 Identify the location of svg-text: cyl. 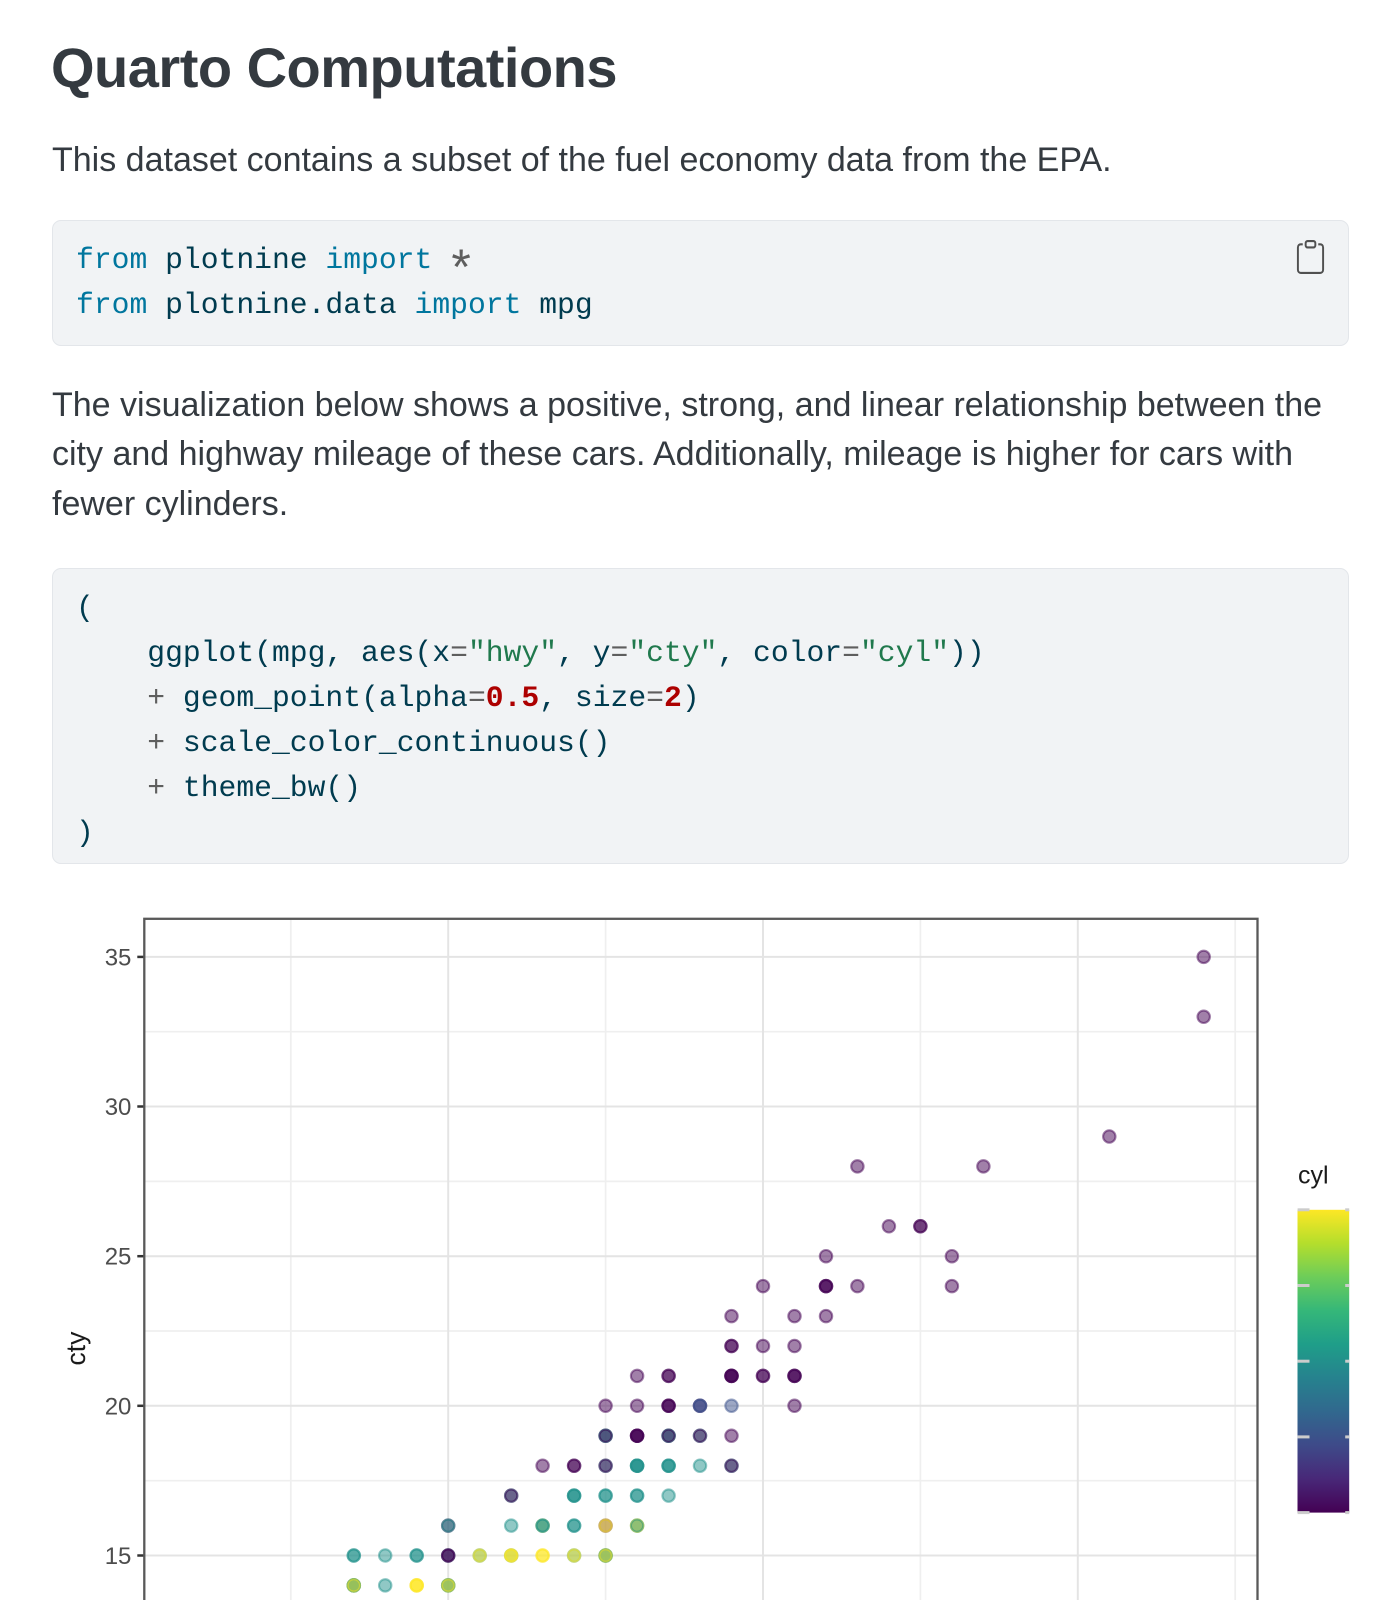
(1313, 1176).